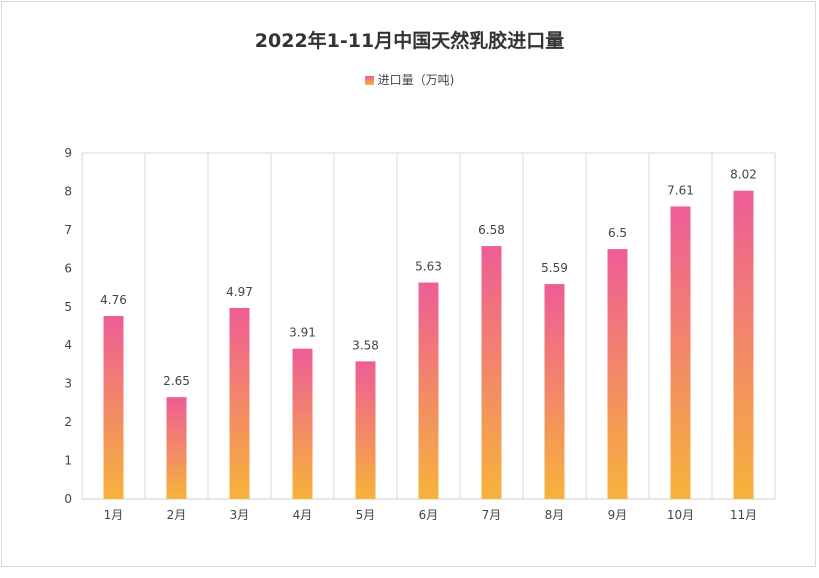  Describe the element at coordinates (176, 381) in the screenshot. I see `data-label: 2.65` at that location.